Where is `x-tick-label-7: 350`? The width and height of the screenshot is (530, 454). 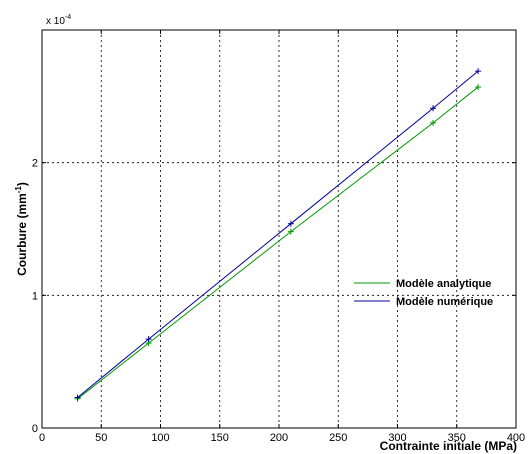
x-tick-label-7: 350 is located at coordinates (457, 438).